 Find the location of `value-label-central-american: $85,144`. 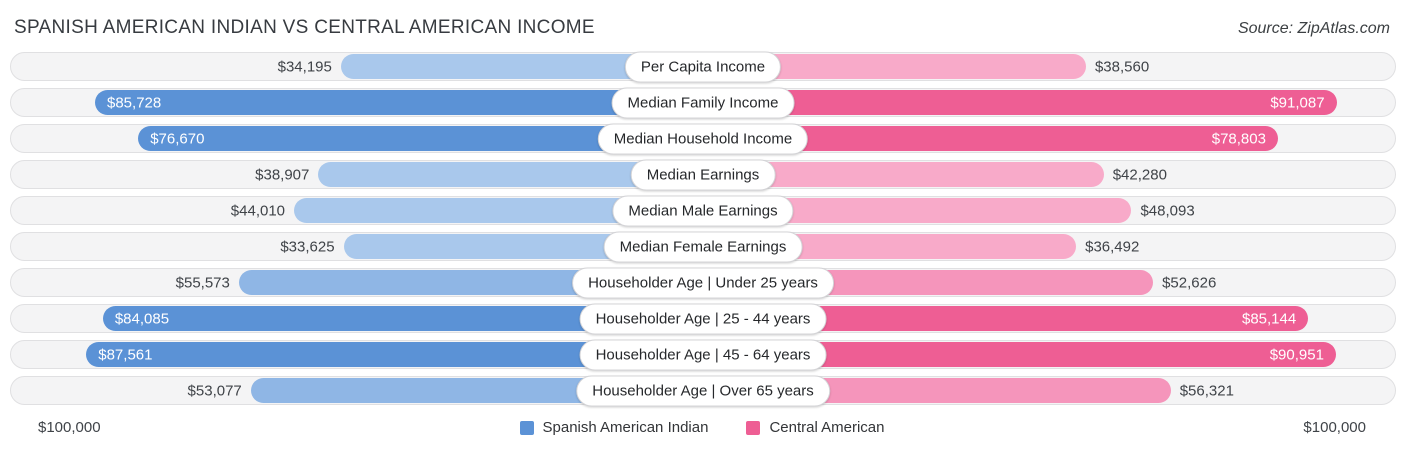

value-label-central-american: $85,144 is located at coordinates (1269, 318).